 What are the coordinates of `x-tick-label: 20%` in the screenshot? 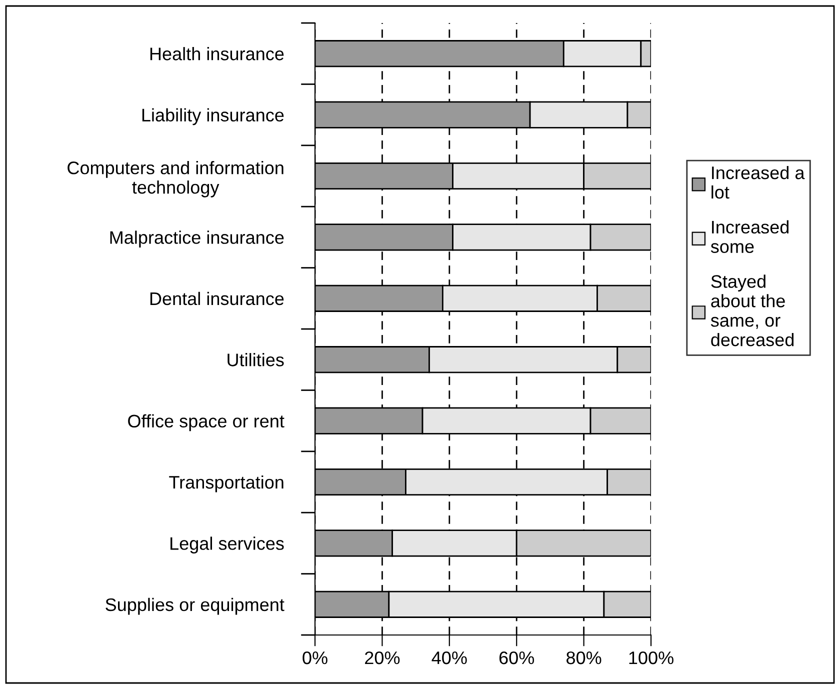 It's located at (382, 657).